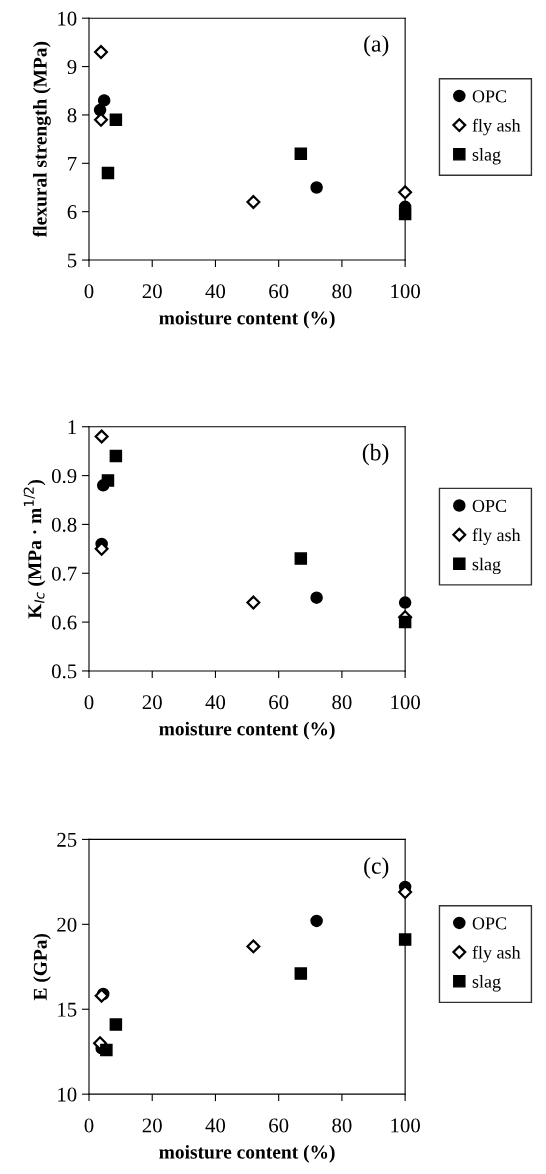 The width and height of the screenshot is (546, 1174). What do you see at coordinates (64, 524) in the screenshot?
I see `y-tick-label: 0.8` at bounding box center [64, 524].